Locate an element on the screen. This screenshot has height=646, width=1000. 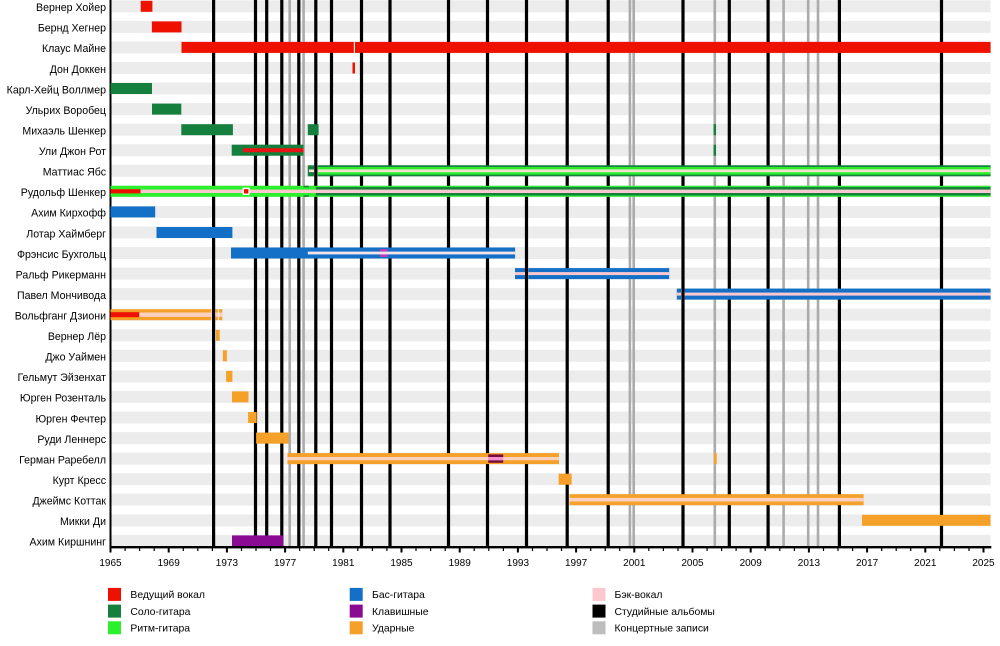
svg-text: Руди Леннерс is located at coordinates (71, 440).